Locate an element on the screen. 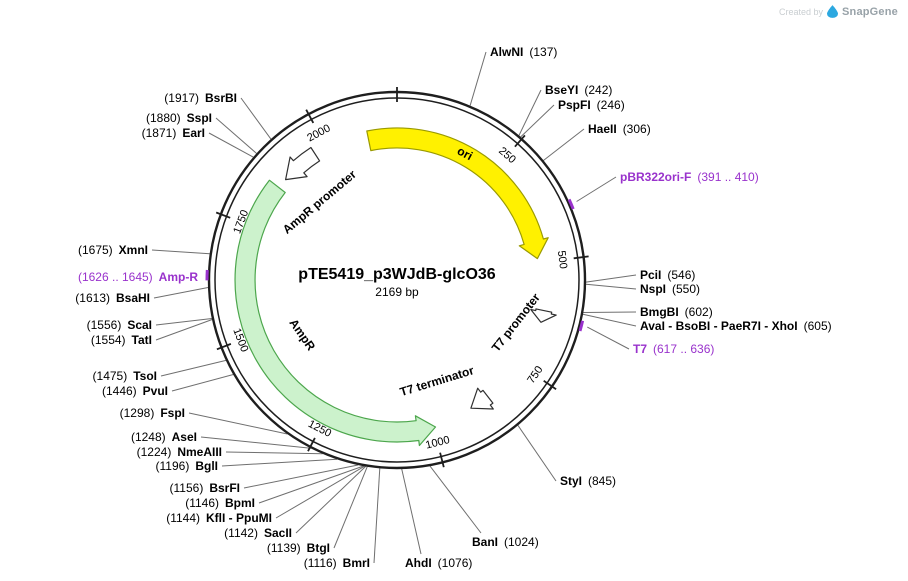 The width and height of the screenshot is (908, 581). enzyme-label-haeii: HaeII (306) is located at coordinates (619, 129).